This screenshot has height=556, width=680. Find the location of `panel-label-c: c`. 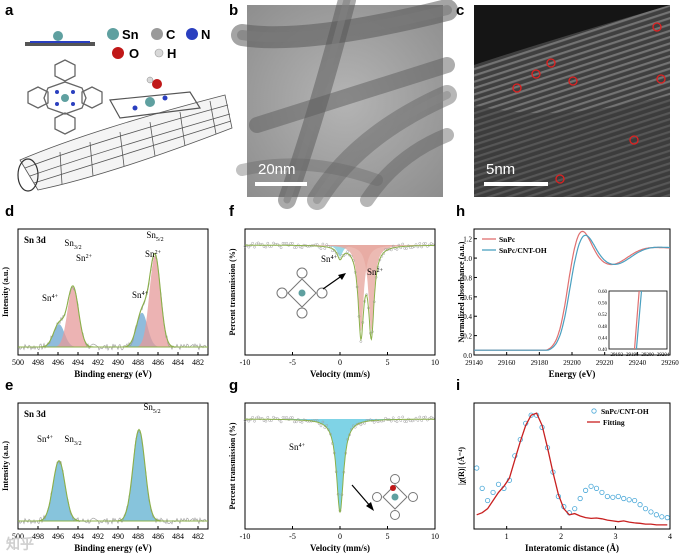

panel-label-c: c is located at coordinates (460, 10).